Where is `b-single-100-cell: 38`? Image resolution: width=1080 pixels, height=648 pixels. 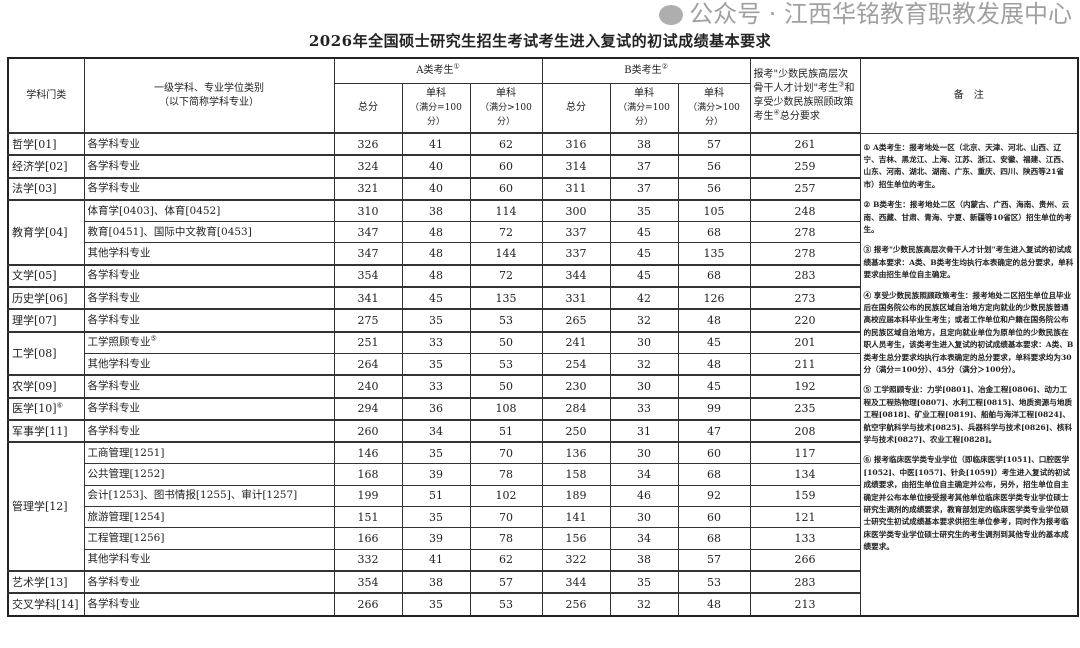 b-single-100-cell: 38 is located at coordinates (644, 143).